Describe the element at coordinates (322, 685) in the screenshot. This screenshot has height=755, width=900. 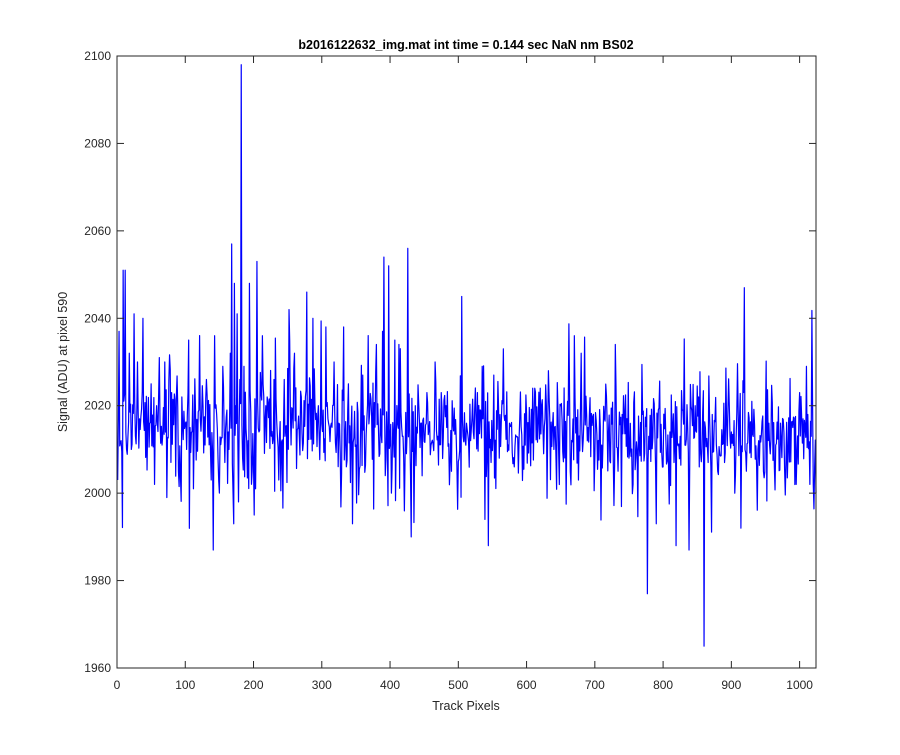
I see `x-tick-label: 300` at that location.